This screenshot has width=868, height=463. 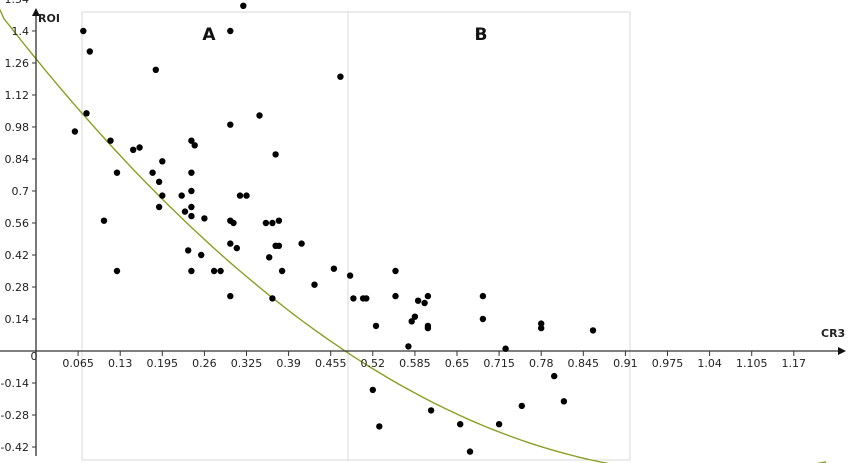 What do you see at coordinates (247, 363) in the screenshot?
I see `x-tick-label: 0.325` at bounding box center [247, 363].